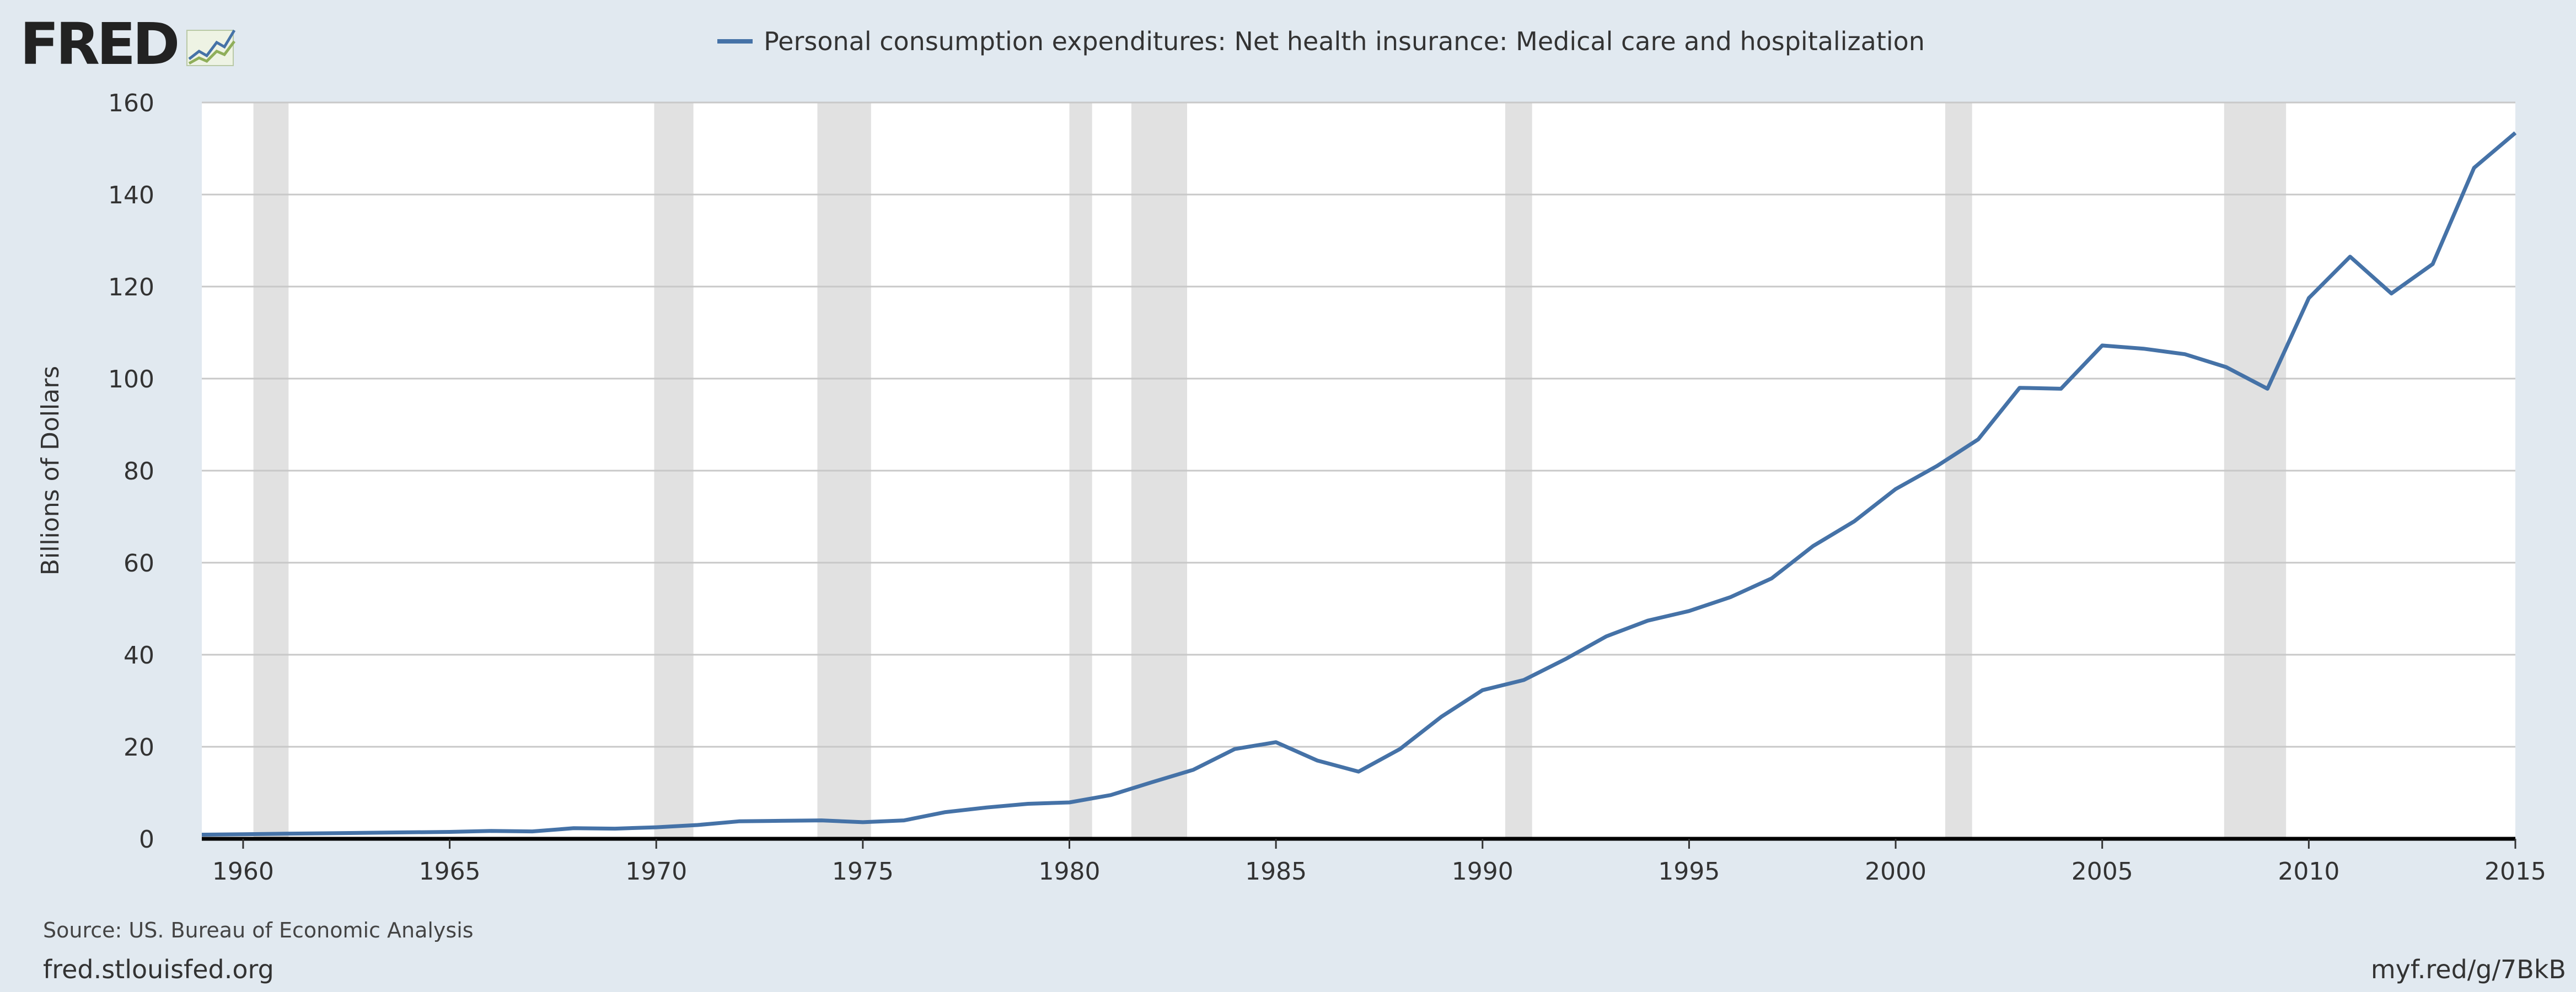 The width and height of the screenshot is (2576, 992). I want to click on fred-logo: FRED, so click(129, 44).